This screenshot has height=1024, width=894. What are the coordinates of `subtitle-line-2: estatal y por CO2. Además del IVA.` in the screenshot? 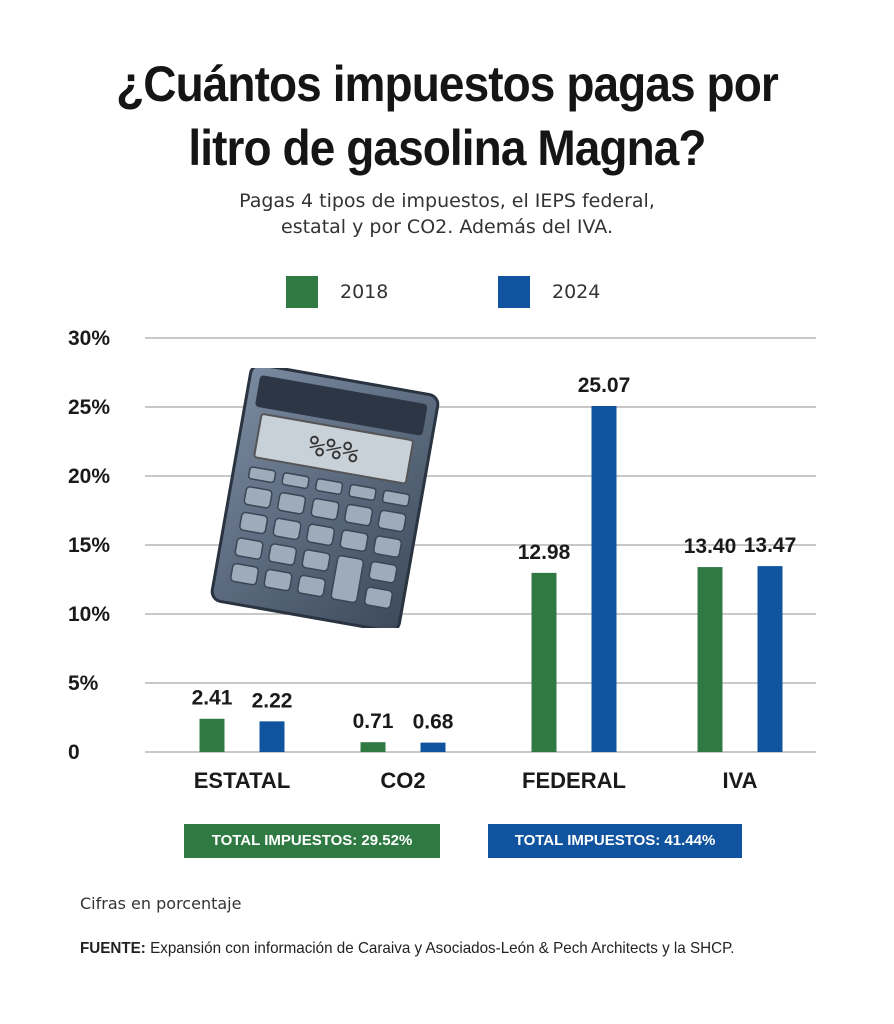 It's located at (447, 227).